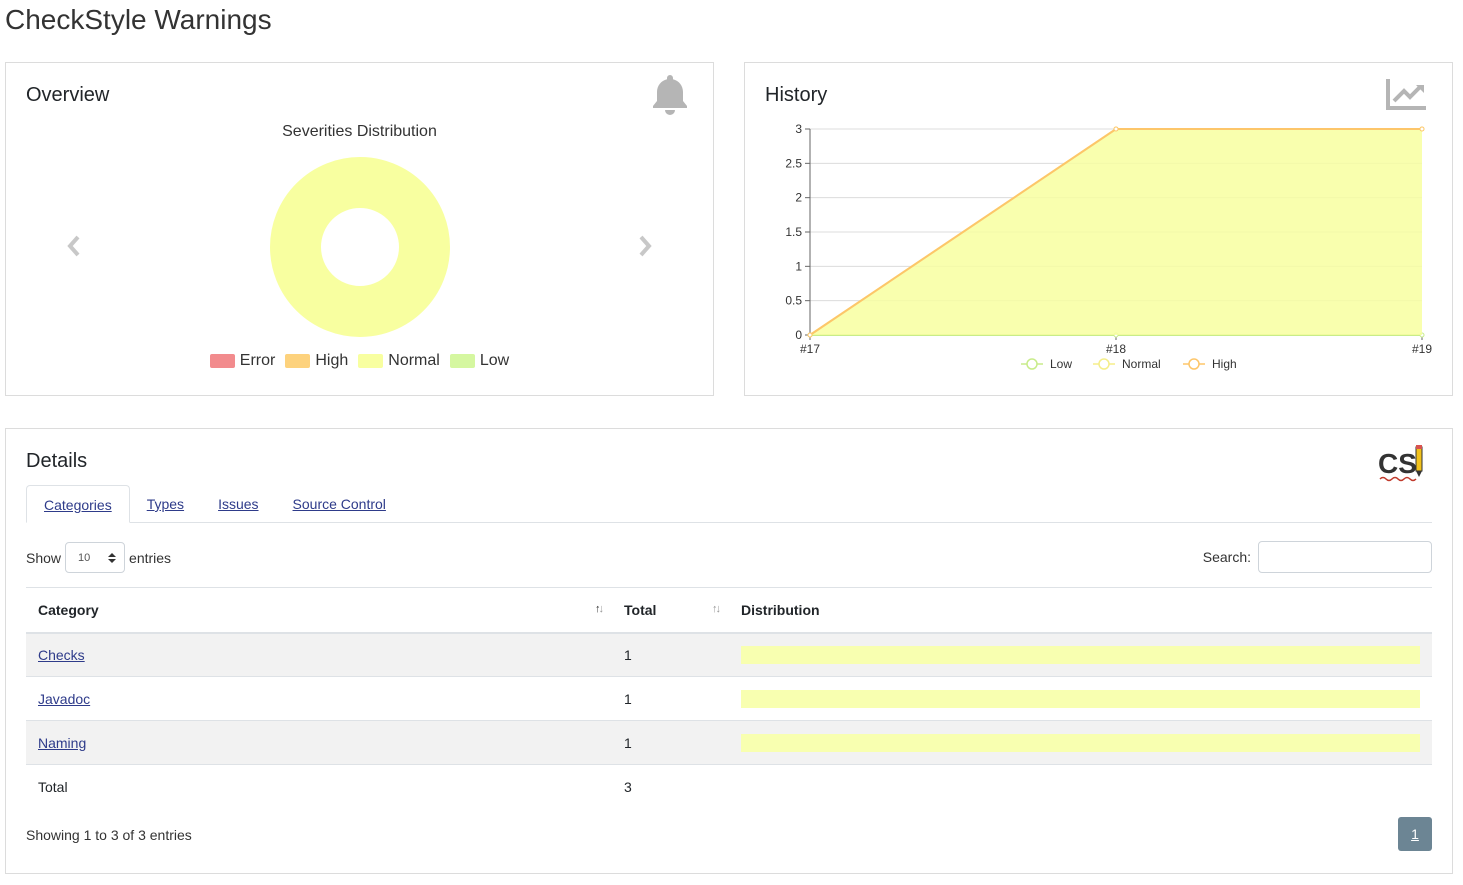 This screenshot has width=1463, height=885. What do you see at coordinates (64, 698) in the screenshot?
I see `category-link: Javadoc` at bounding box center [64, 698].